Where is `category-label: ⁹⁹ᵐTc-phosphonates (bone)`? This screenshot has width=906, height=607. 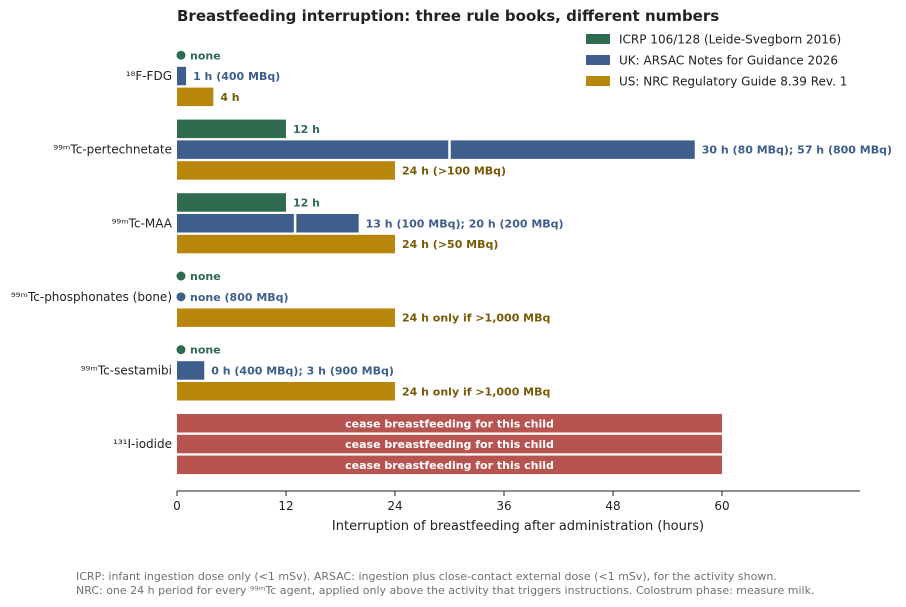
category-label: ⁹⁹ᵐTc-phosphonates (bone) is located at coordinates (91, 297).